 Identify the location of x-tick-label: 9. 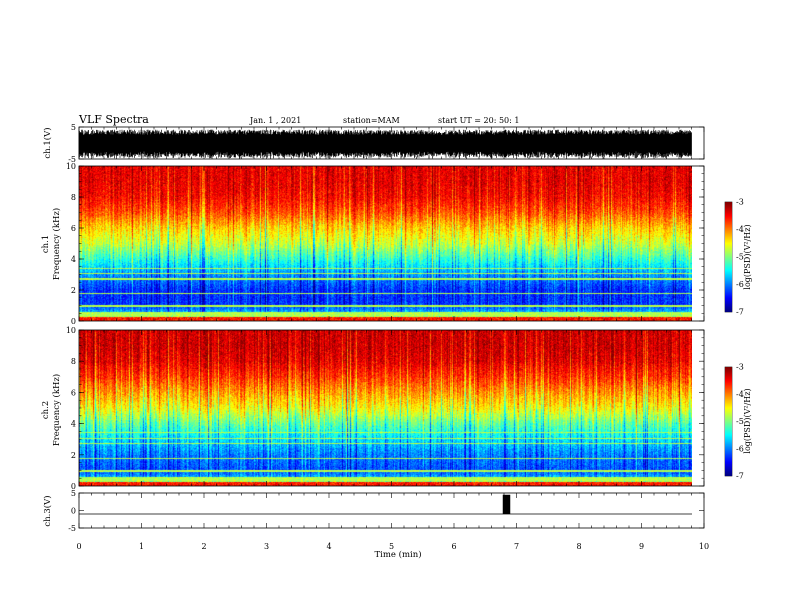
(641, 546).